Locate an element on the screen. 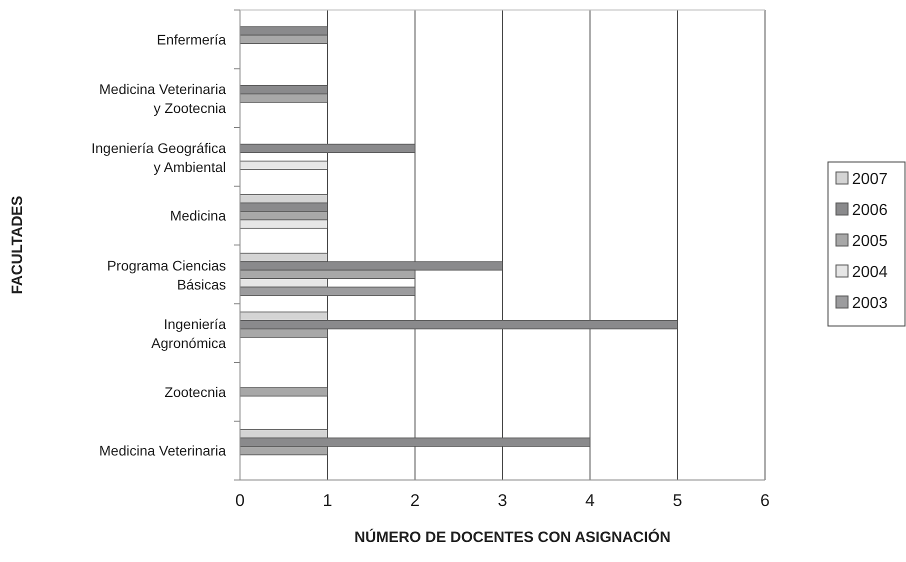  y-tick-label: Enfermería is located at coordinates (191, 39).